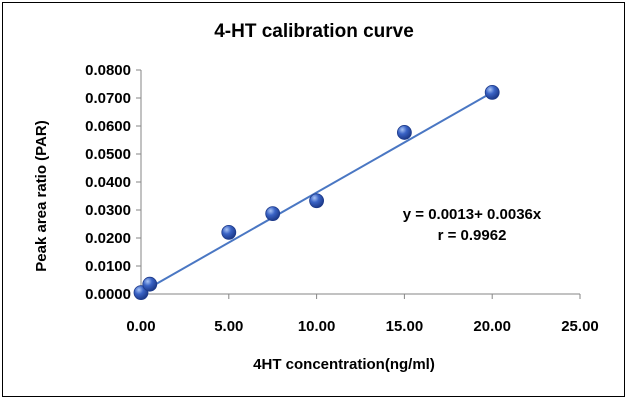 The height and width of the screenshot is (401, 629). What do you see at coordinates (492, 326) in the screenshot?
I see `x-tick-label: 20.00` at bounding box center [492, 326].